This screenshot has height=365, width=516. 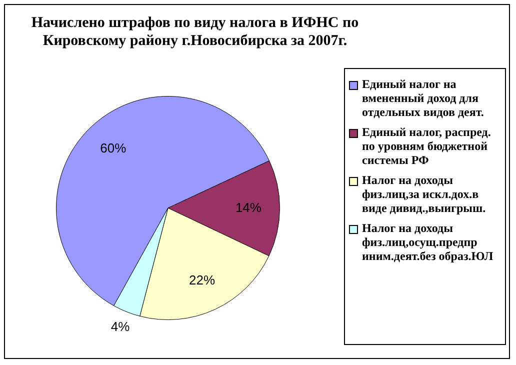 I want to click on data-label: 4%, so click(x=120, y=326).